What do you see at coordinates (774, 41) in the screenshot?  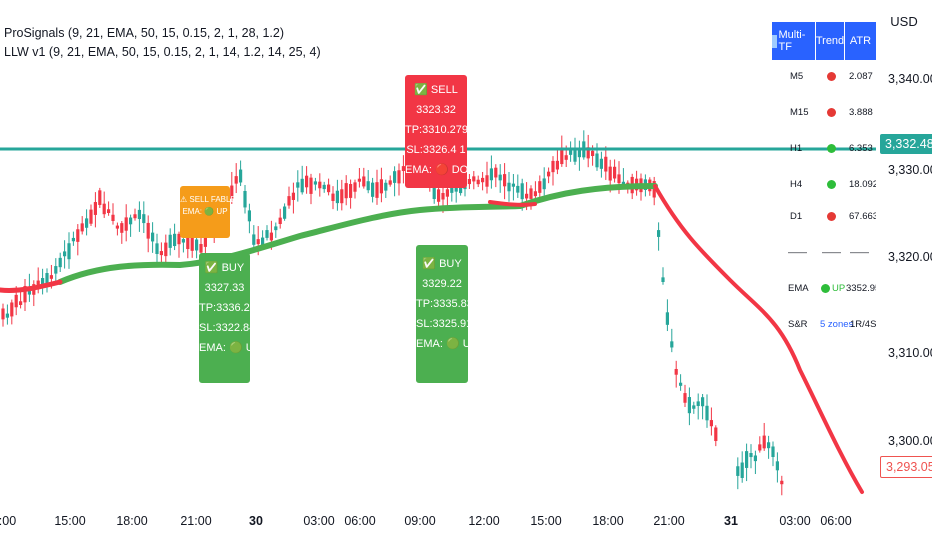 I see `bar-chart-icon` at bounding box center [774, 41].